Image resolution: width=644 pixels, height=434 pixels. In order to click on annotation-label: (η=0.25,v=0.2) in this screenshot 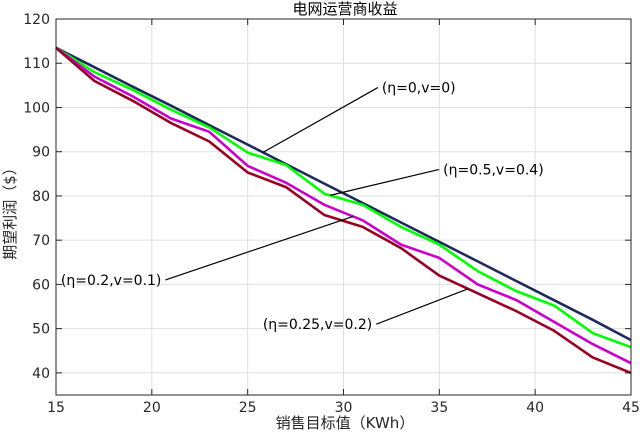, I will do `click(317, 325)`.